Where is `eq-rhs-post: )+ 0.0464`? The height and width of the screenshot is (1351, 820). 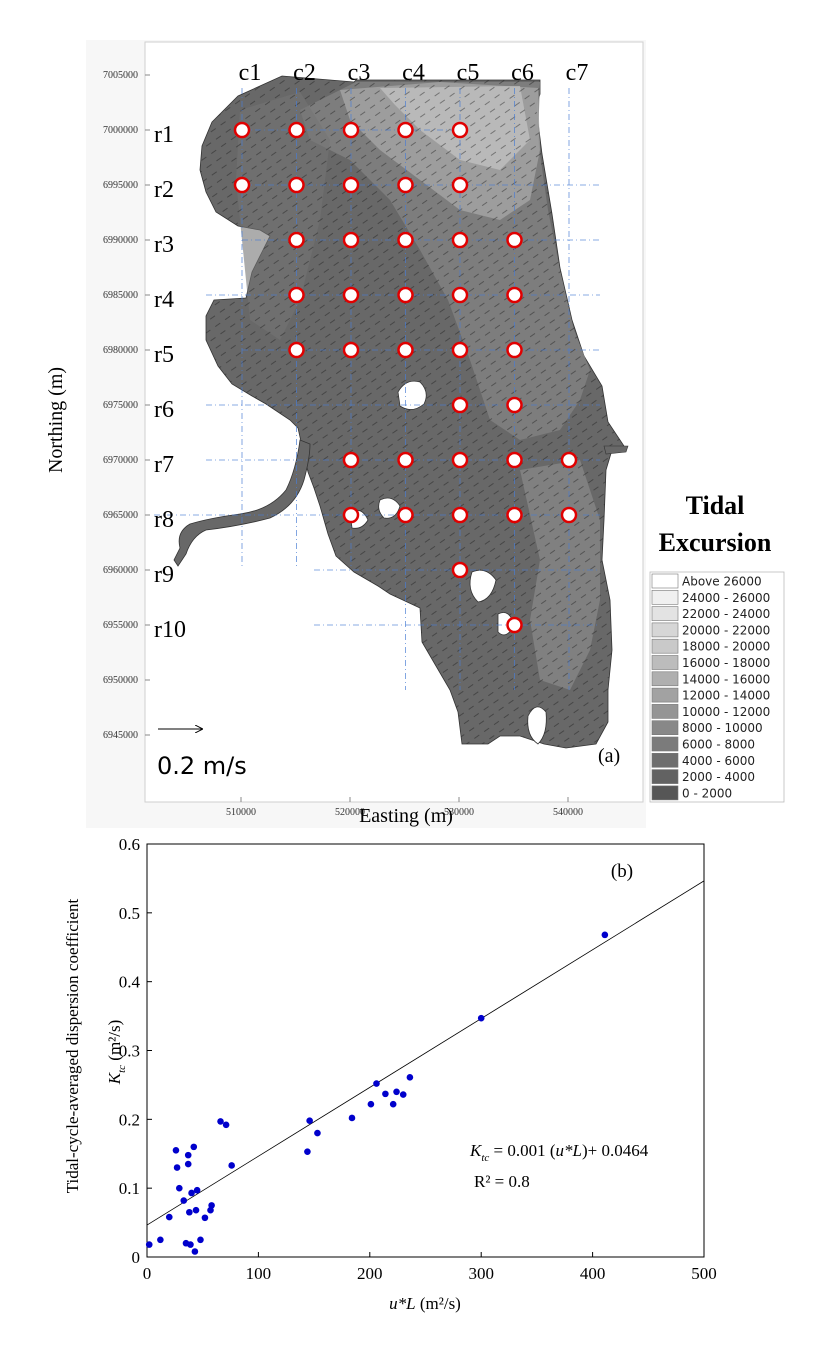
eq-rhs-post: )+ 0.0464 is located at coordinates (615, 1150).